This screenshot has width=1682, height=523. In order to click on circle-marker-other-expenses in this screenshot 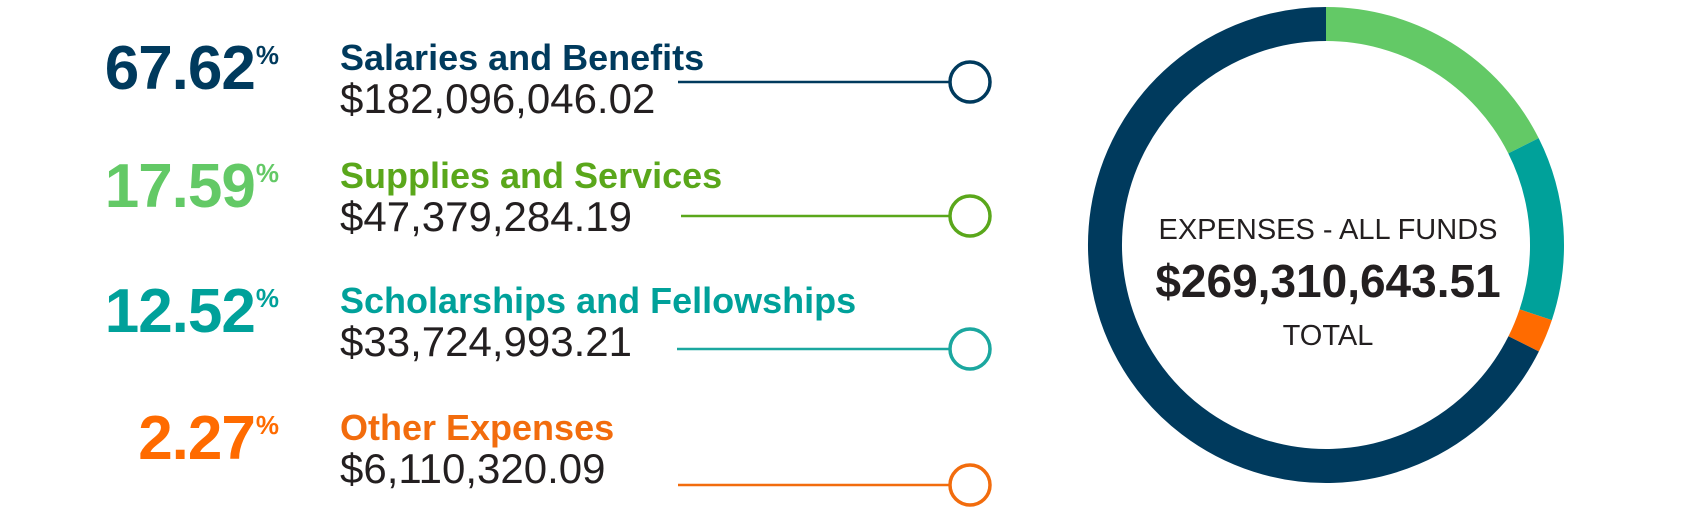, I will do `click(970, 485)`.